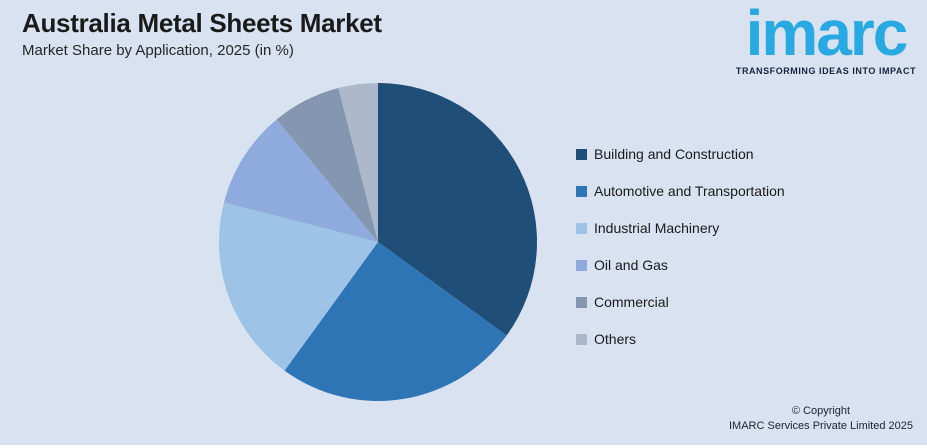 This screenshot has width=927, height=448. I want to click on copyright-line-1: © Copyright, so click(821, 411).